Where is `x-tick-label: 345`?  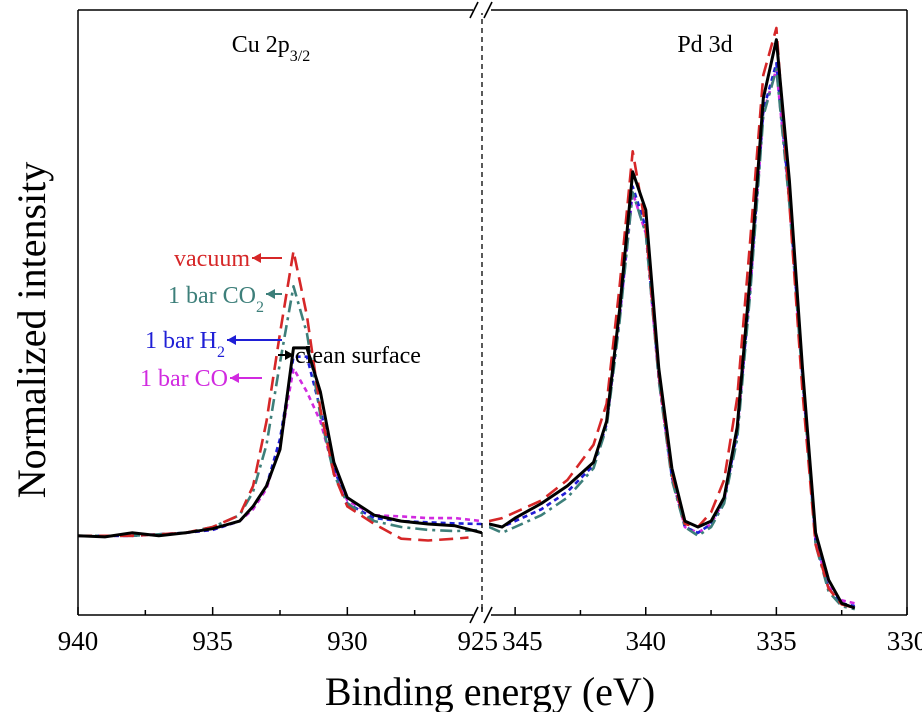
x-tick-label: 345 is located at coordinates (522, 641).